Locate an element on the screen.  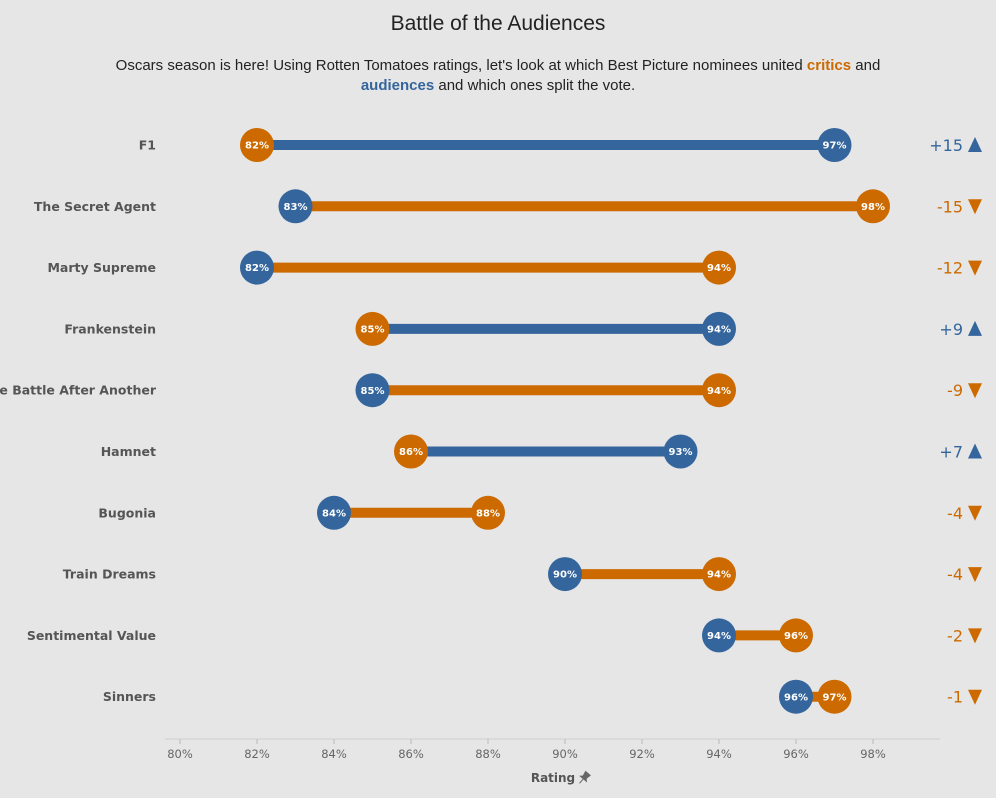
audiences-value-label: 83% is located at coordinates (296, 207).